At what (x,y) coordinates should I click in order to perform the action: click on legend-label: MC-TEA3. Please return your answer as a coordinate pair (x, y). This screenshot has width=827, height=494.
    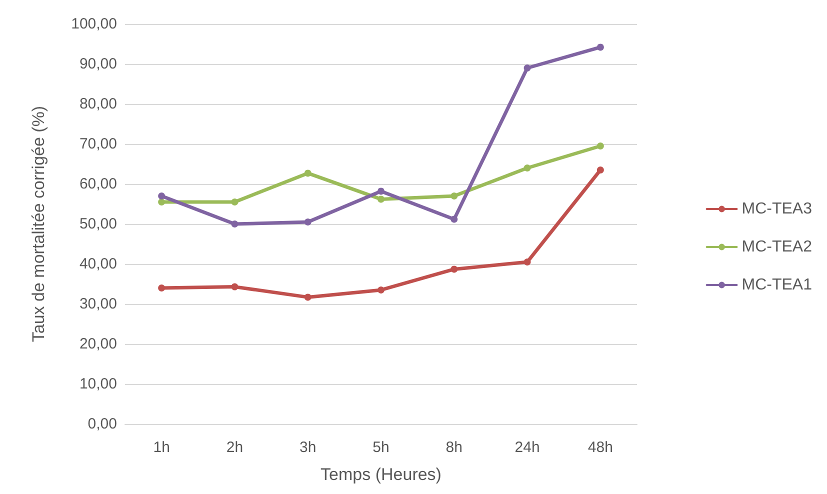
    Looking at the image, I should click on (777, 209).